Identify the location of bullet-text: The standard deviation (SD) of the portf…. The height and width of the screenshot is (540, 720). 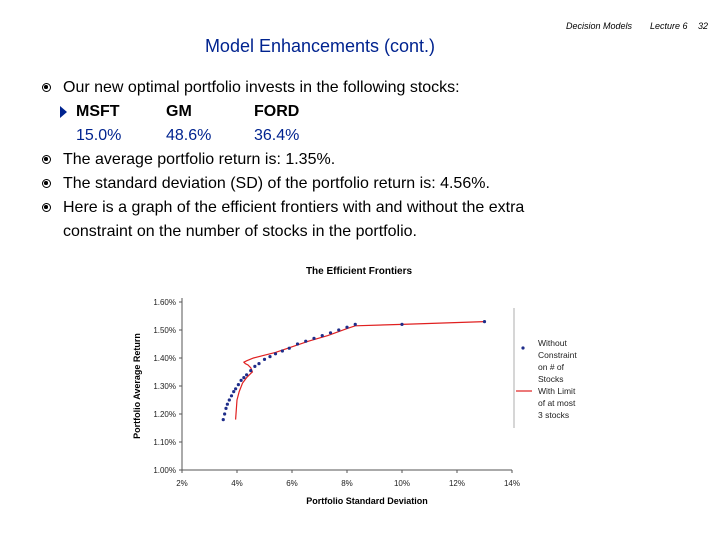
(276, 183).